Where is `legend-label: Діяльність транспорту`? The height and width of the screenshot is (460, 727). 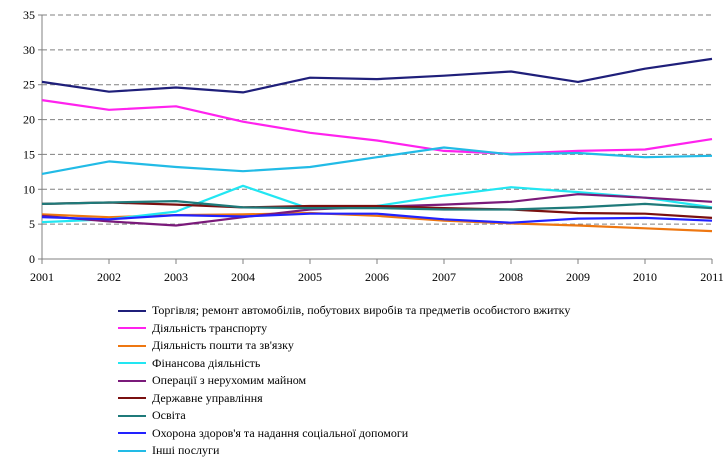
legend-label: Діяльність транспорту is located at coordinates (209, 328).